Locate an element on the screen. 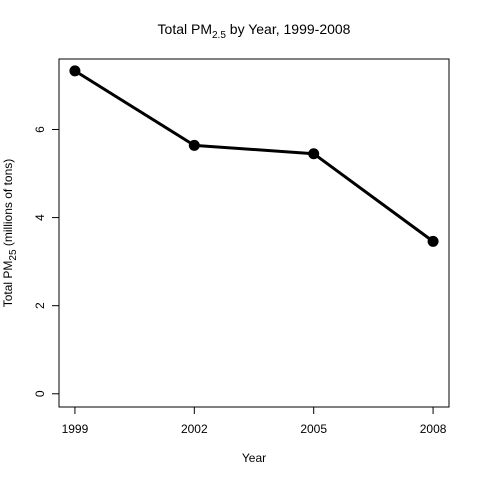 The width and height of the screenshot is (480, 480). chart-title: Total PM2.5 by Year, 1999-2008 is located at coordinates (254, 31).